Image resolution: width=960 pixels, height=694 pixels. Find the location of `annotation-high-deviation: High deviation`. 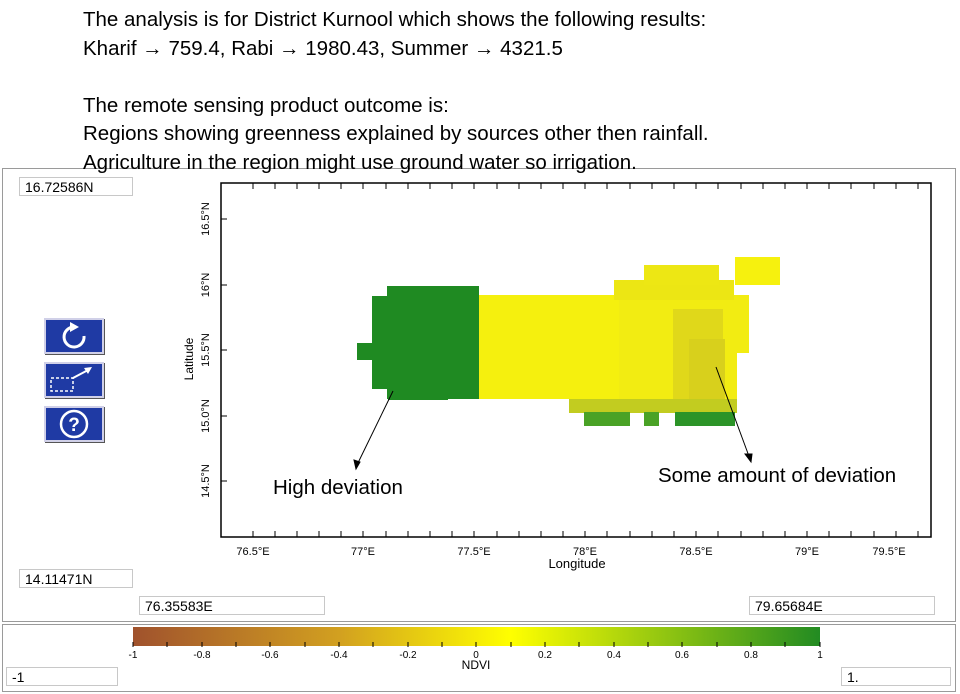

annotation-high-deviation: High deviation is located at coordinates (338, 487).